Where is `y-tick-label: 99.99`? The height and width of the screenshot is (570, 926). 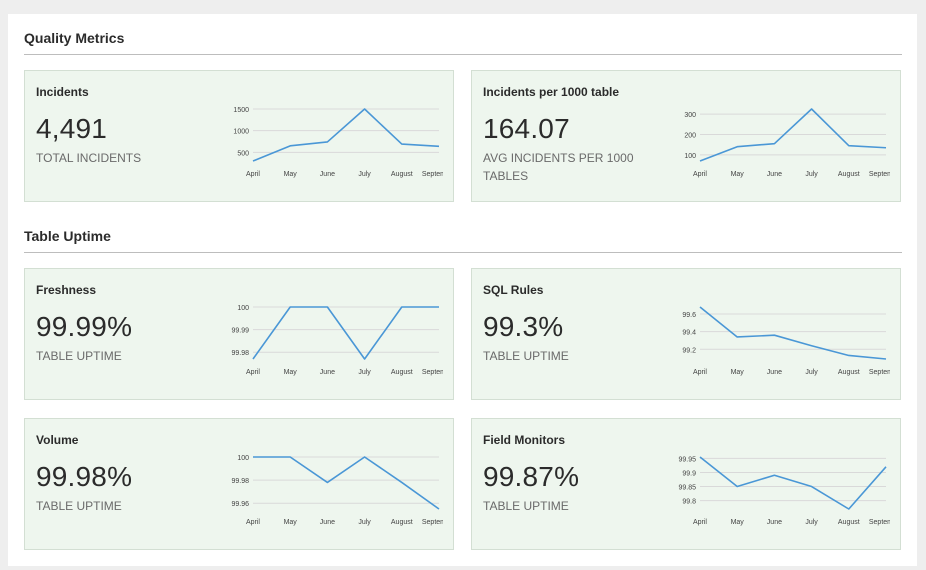 y-tick-label: 99.99 is located at coordinates (240, 331).